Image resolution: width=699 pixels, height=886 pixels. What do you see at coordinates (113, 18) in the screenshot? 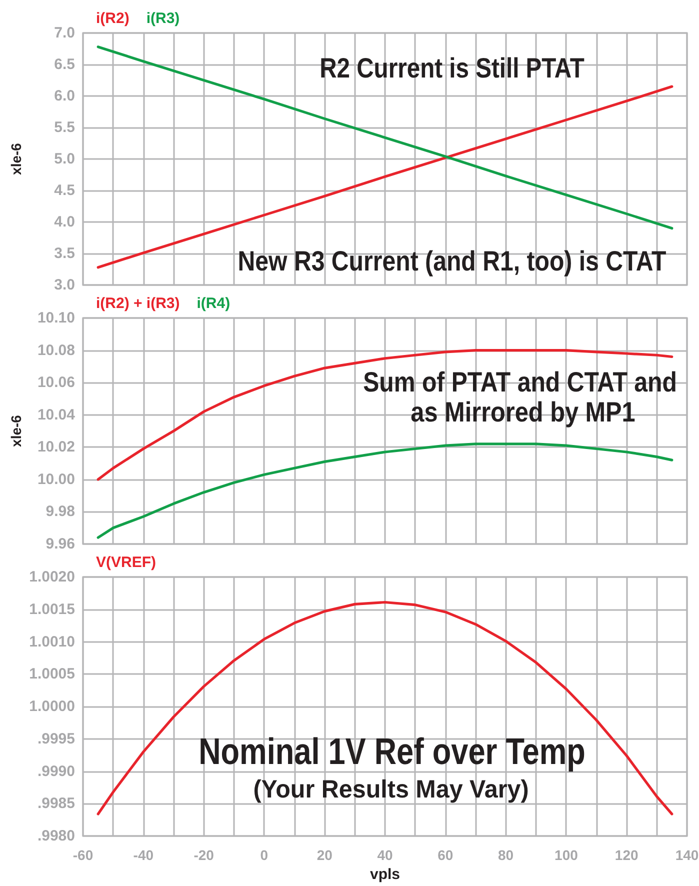
I see `text: i(R2)` at bounding box center [113, 18].